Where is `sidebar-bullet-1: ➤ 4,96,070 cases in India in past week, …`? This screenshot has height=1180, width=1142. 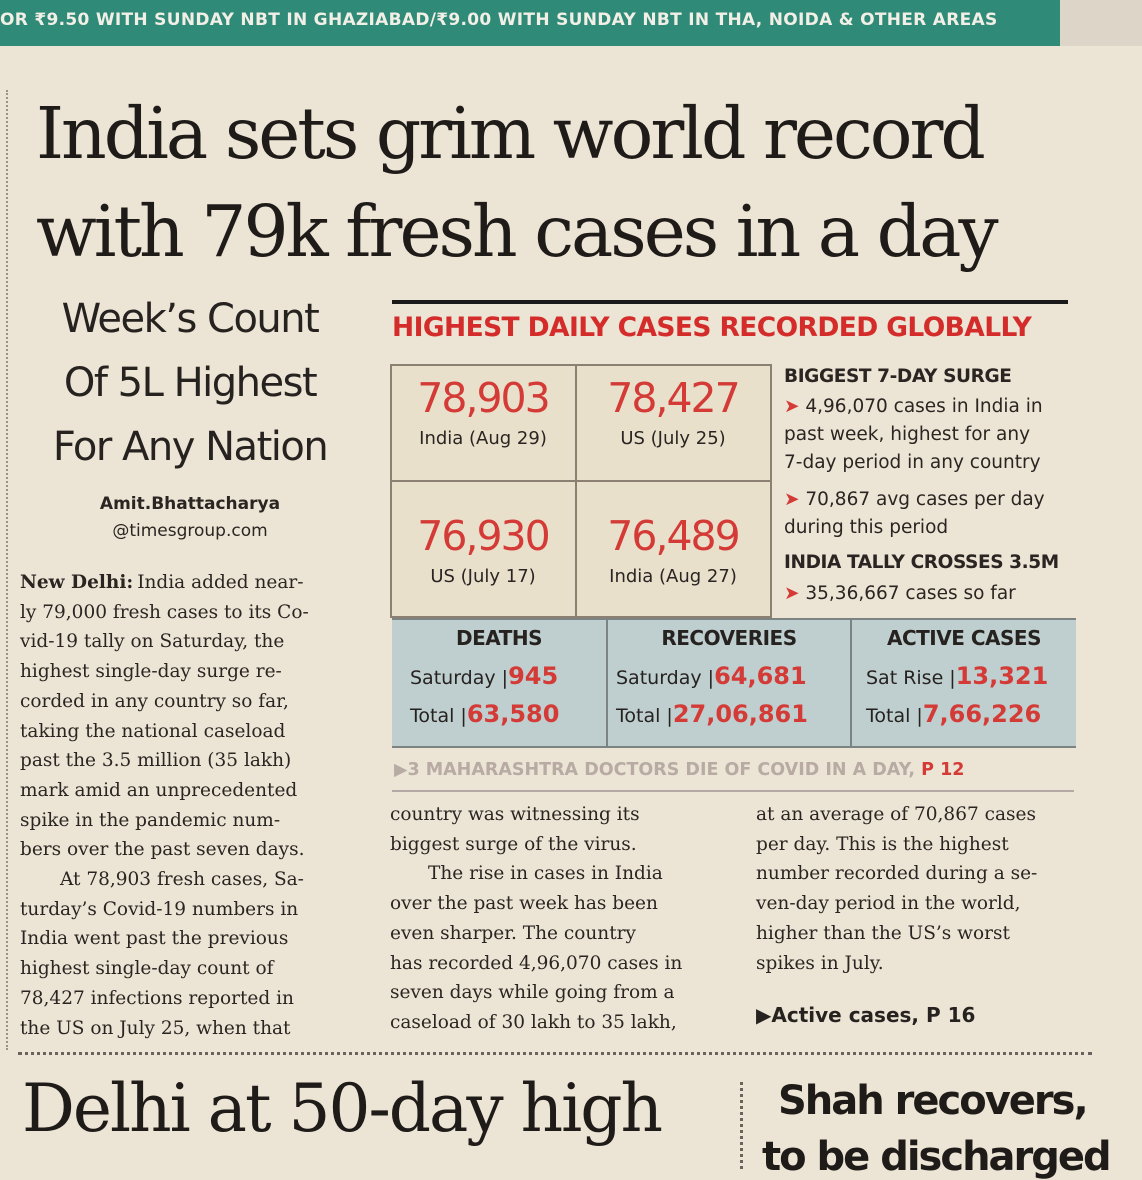 sidebar-bullet-1: ➤ 4,96,070 cases in India in past week, … is located at coordinates (913, 434).